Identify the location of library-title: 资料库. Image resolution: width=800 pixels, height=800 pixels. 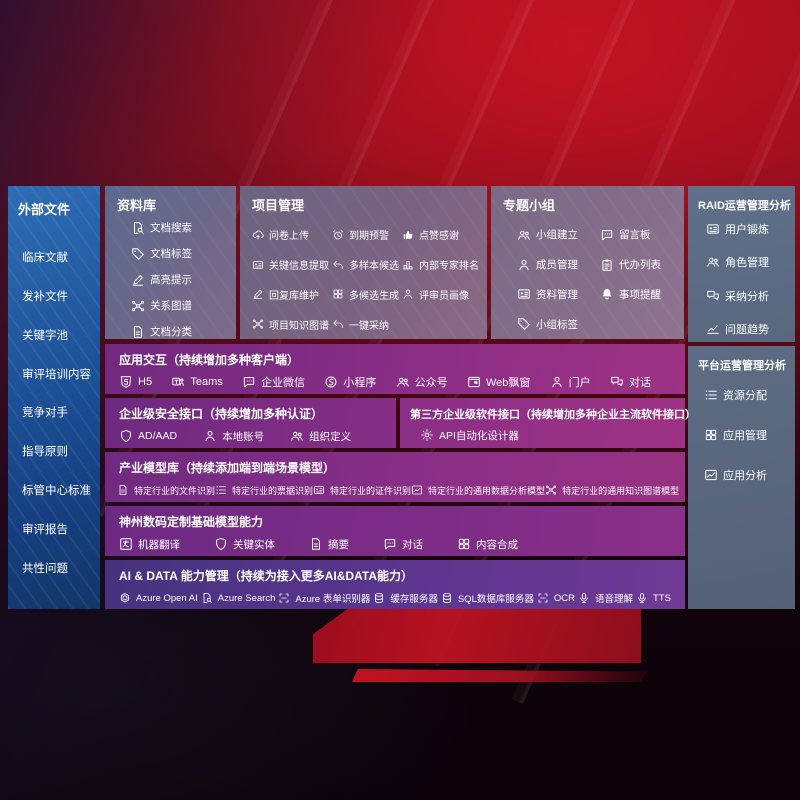
(137, 205).